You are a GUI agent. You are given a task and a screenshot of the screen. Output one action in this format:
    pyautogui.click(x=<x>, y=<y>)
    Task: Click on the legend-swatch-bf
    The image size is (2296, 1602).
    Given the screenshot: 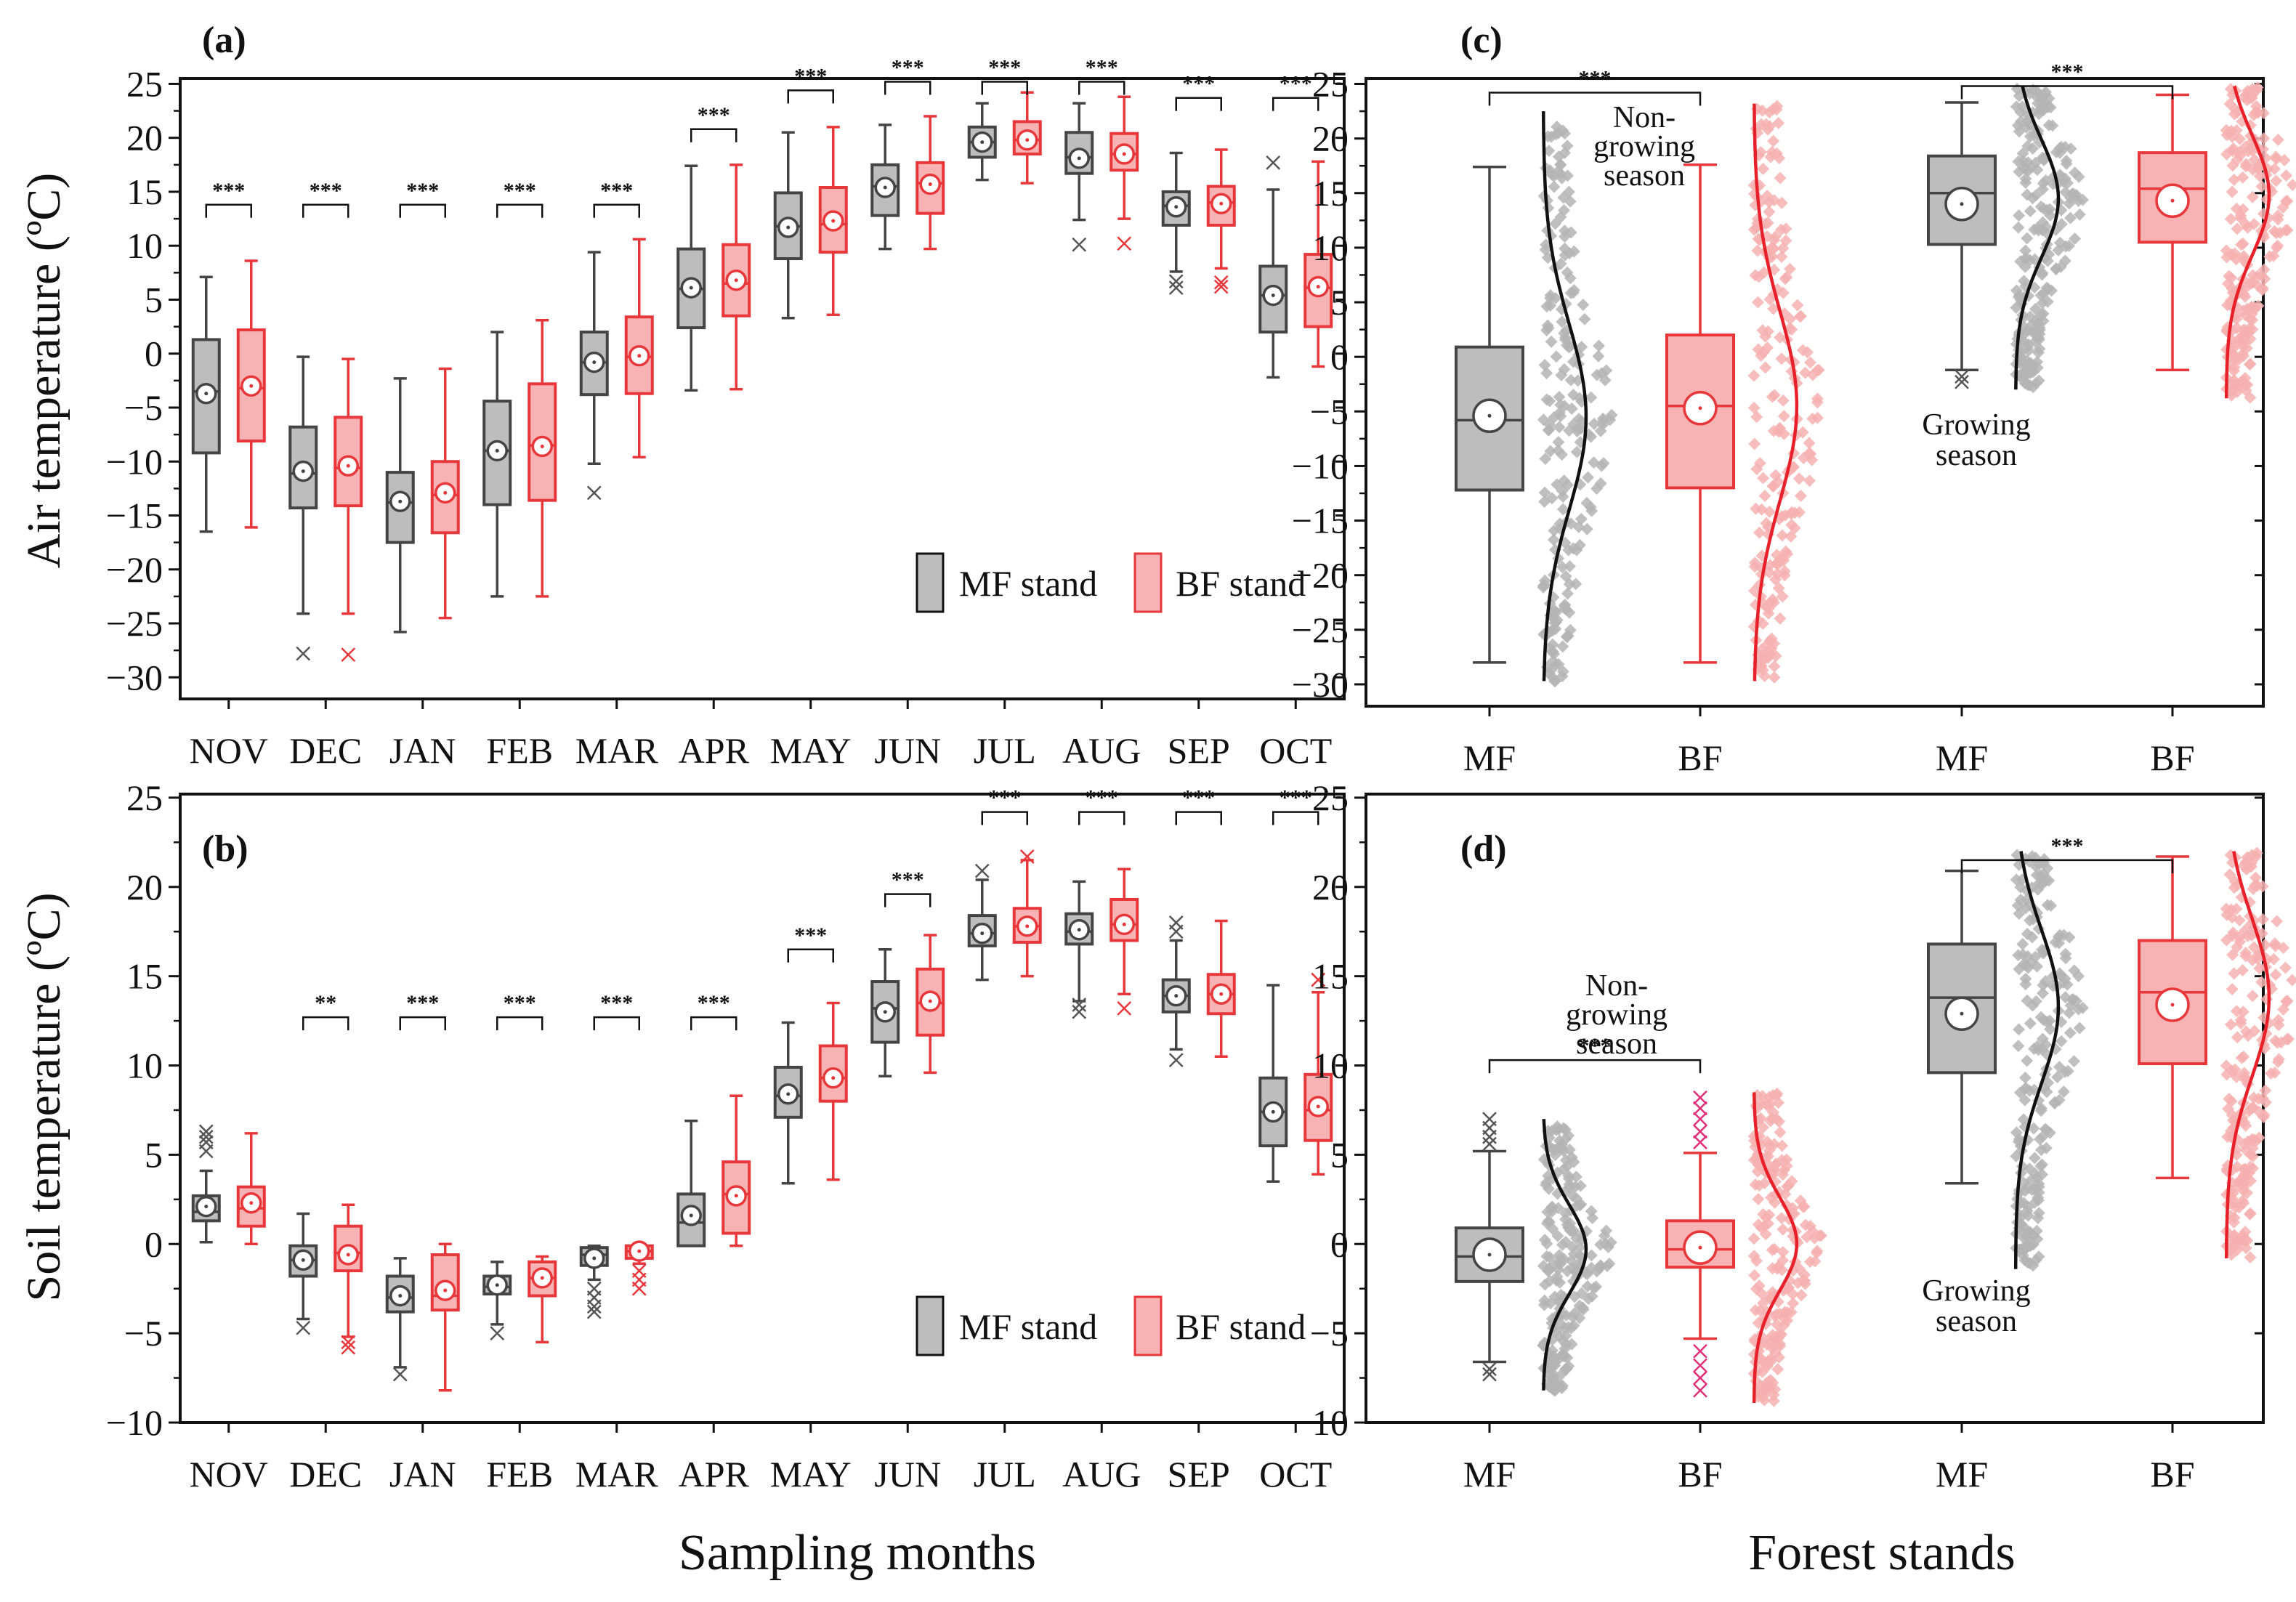 What is the action you would take?
    pyautogui.click(x=1148, y=582)
    